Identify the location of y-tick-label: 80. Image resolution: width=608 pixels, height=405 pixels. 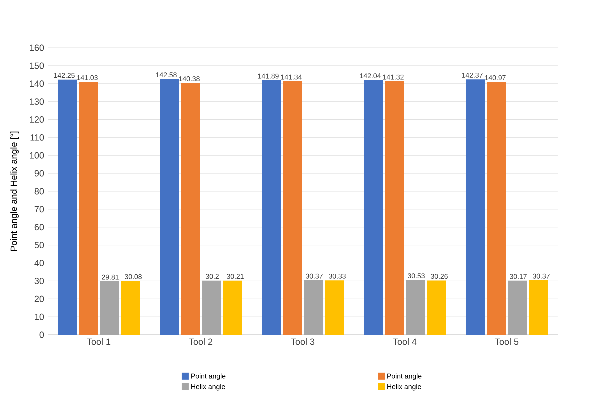
(39, 191).